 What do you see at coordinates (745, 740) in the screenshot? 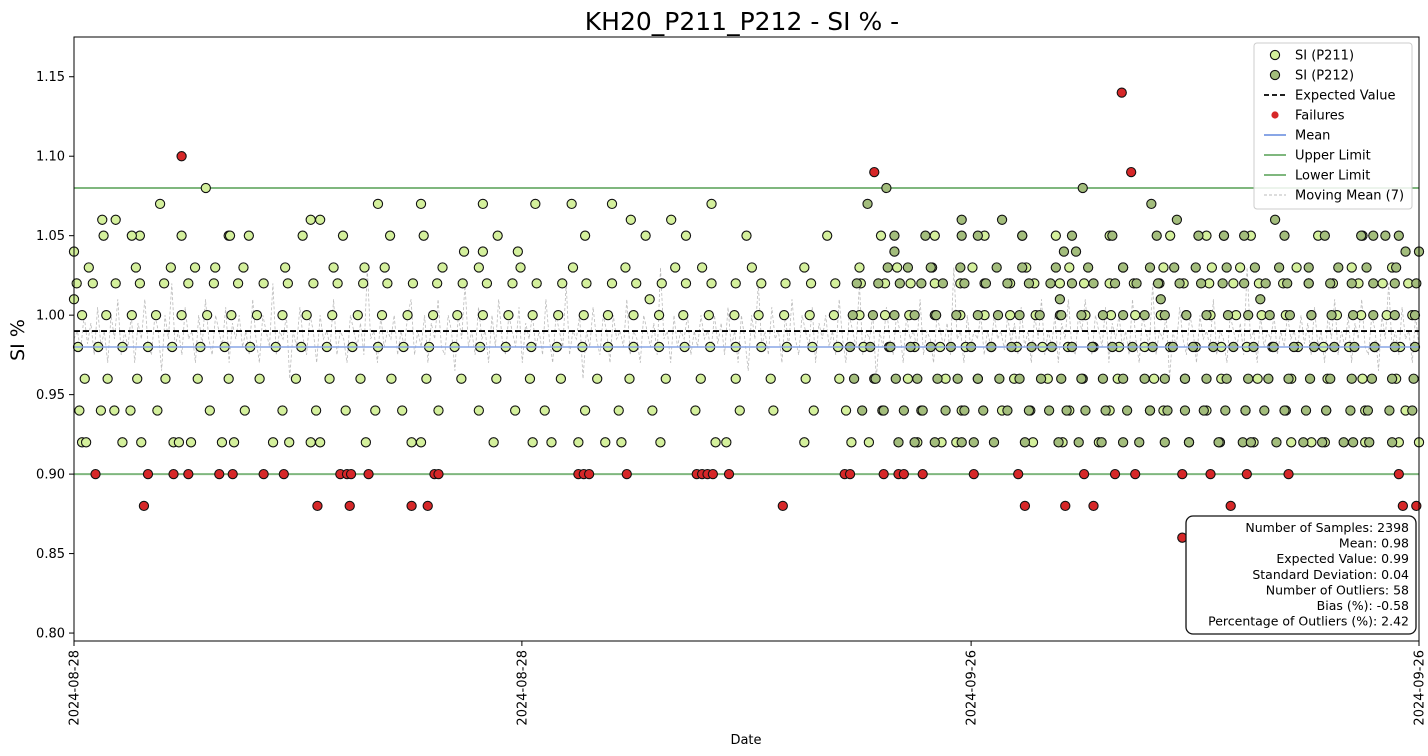
I see `x-axis-label: Date` at bounding box center [745, 740].